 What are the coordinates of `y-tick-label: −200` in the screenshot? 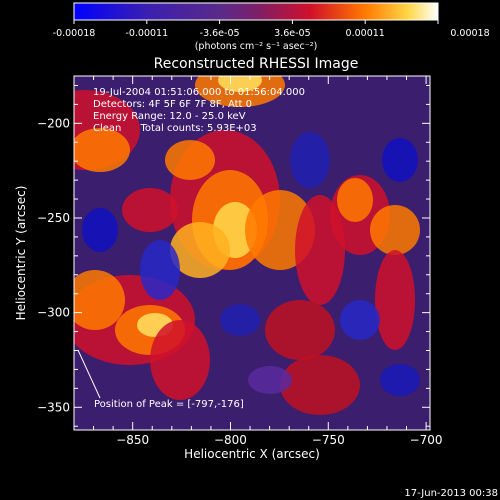 It's located at (53, 123).